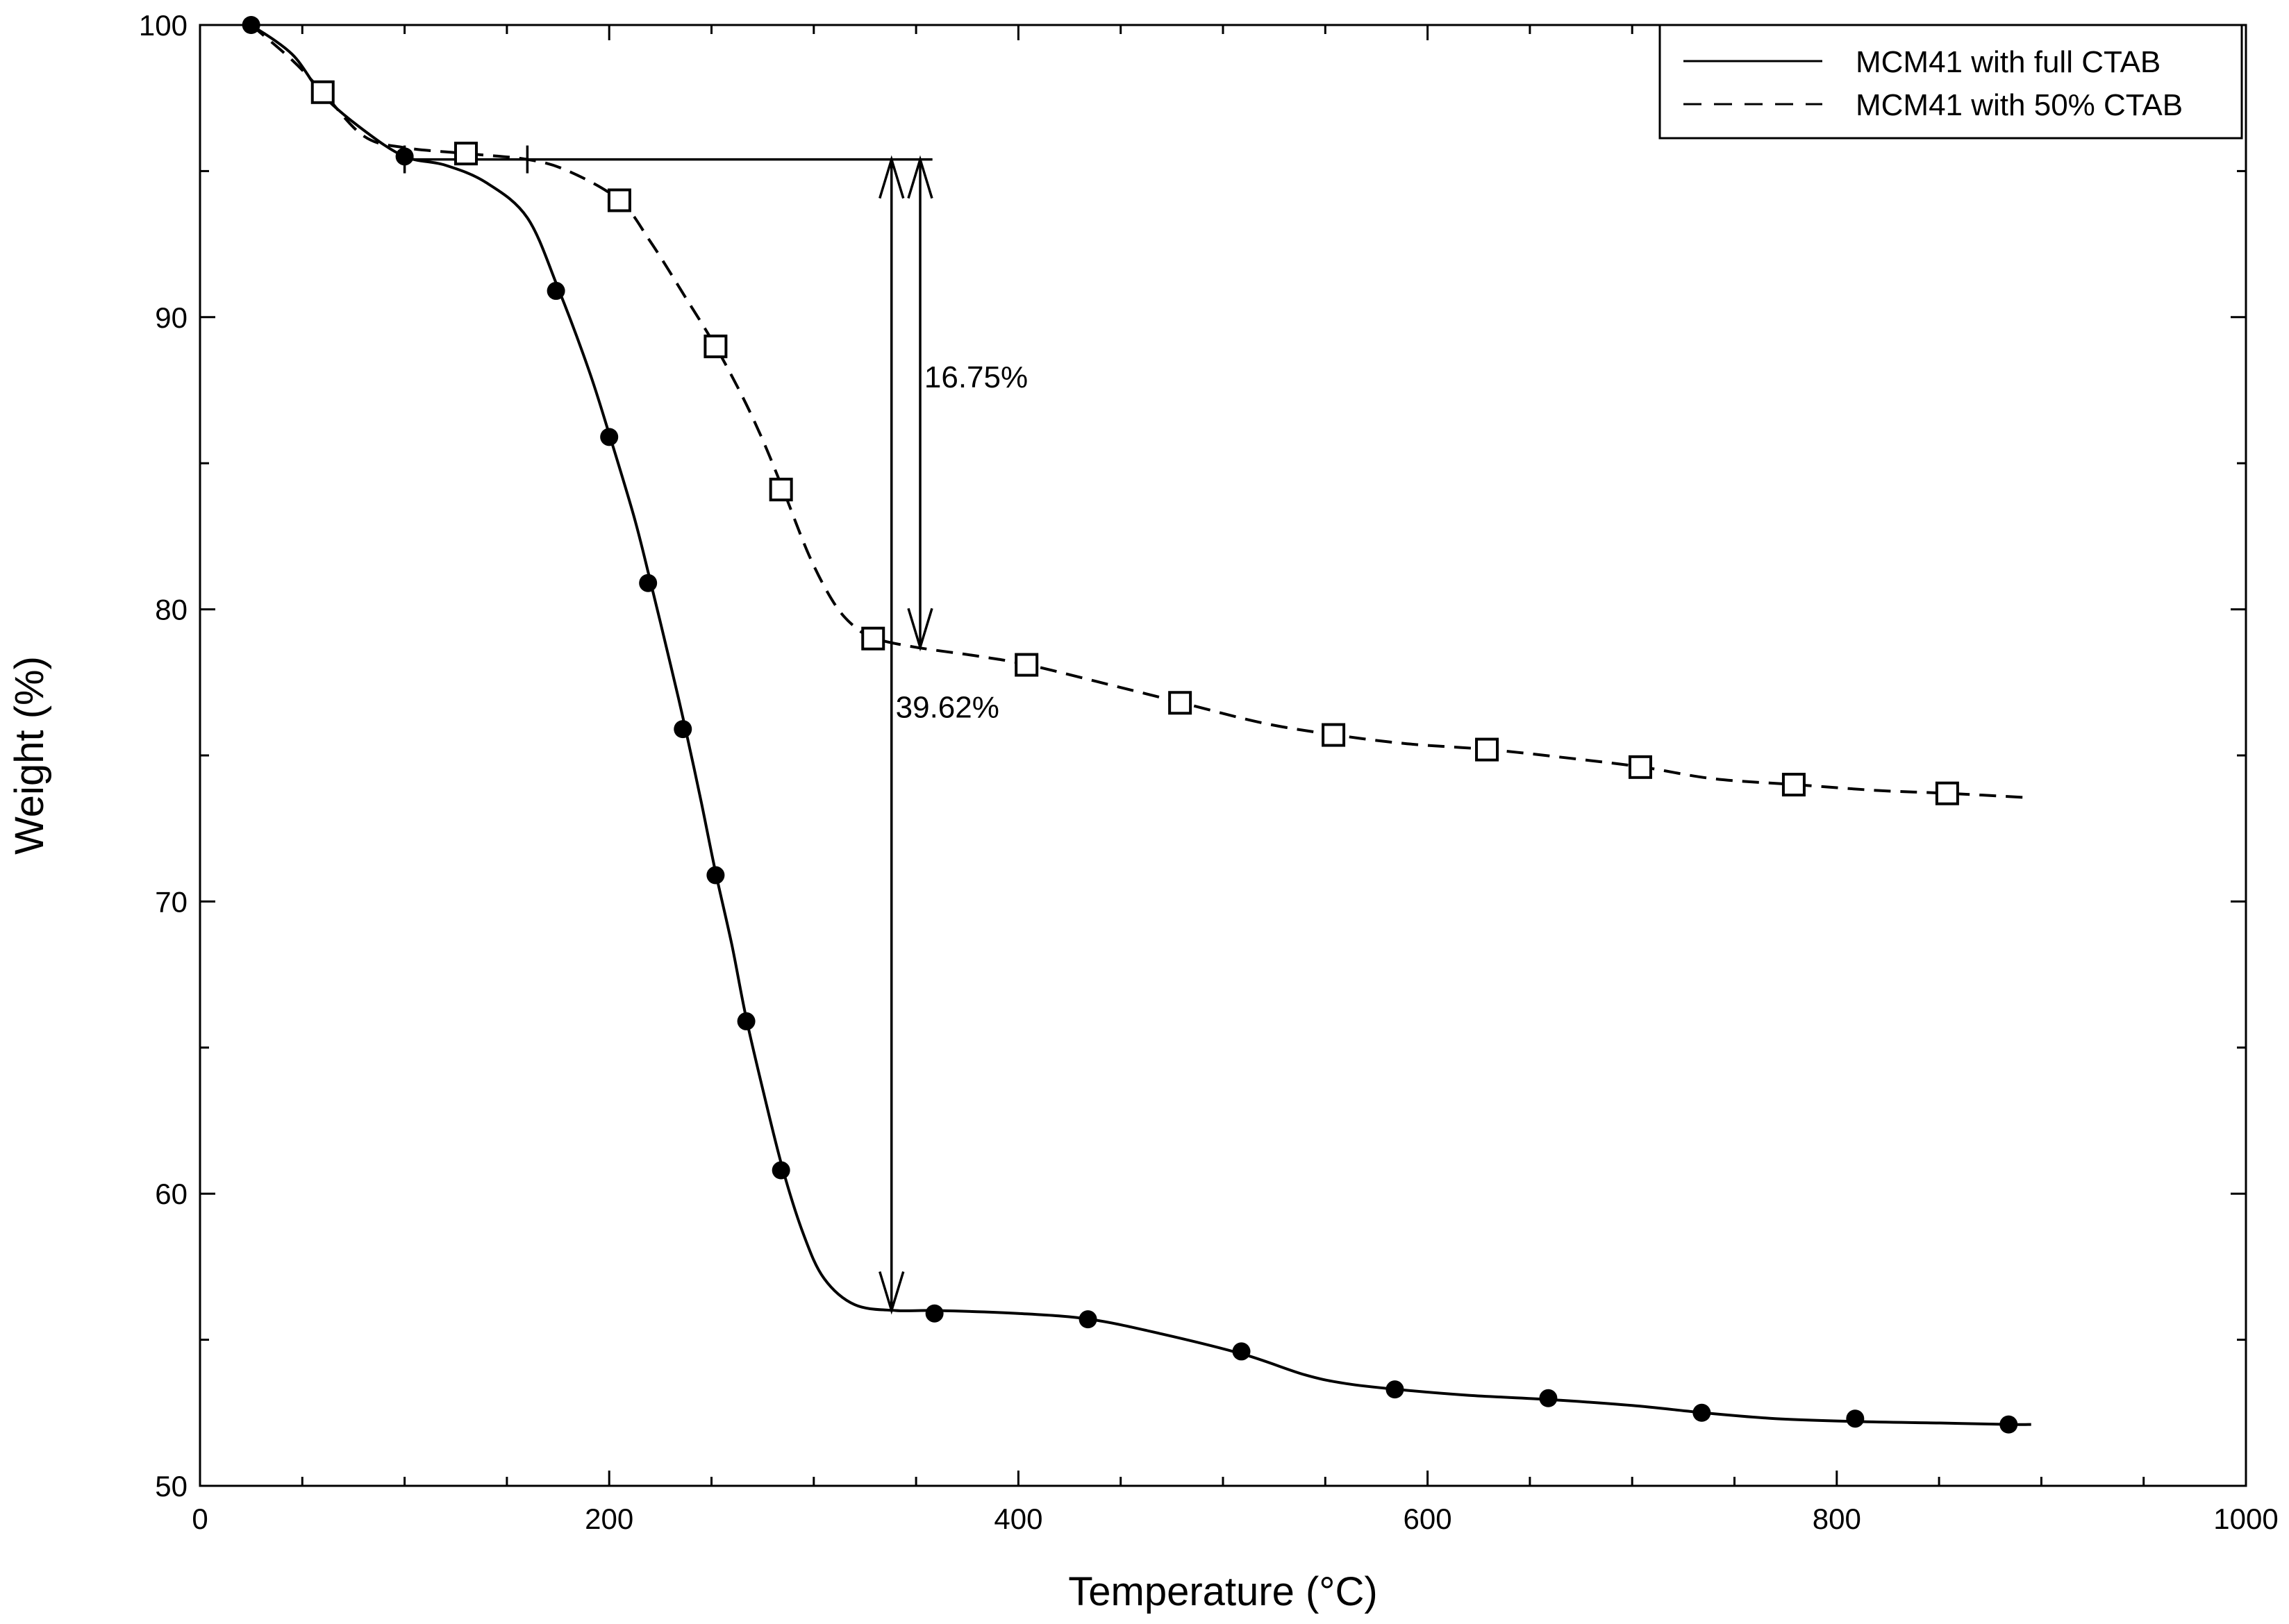 Image resolution: width=2289 pixels, height=1624 pixels. What do you see at coordinates (29, 756) in the screenshot?
I see `y-axis-title: Weight (%)` at bounding box center [29, 756].